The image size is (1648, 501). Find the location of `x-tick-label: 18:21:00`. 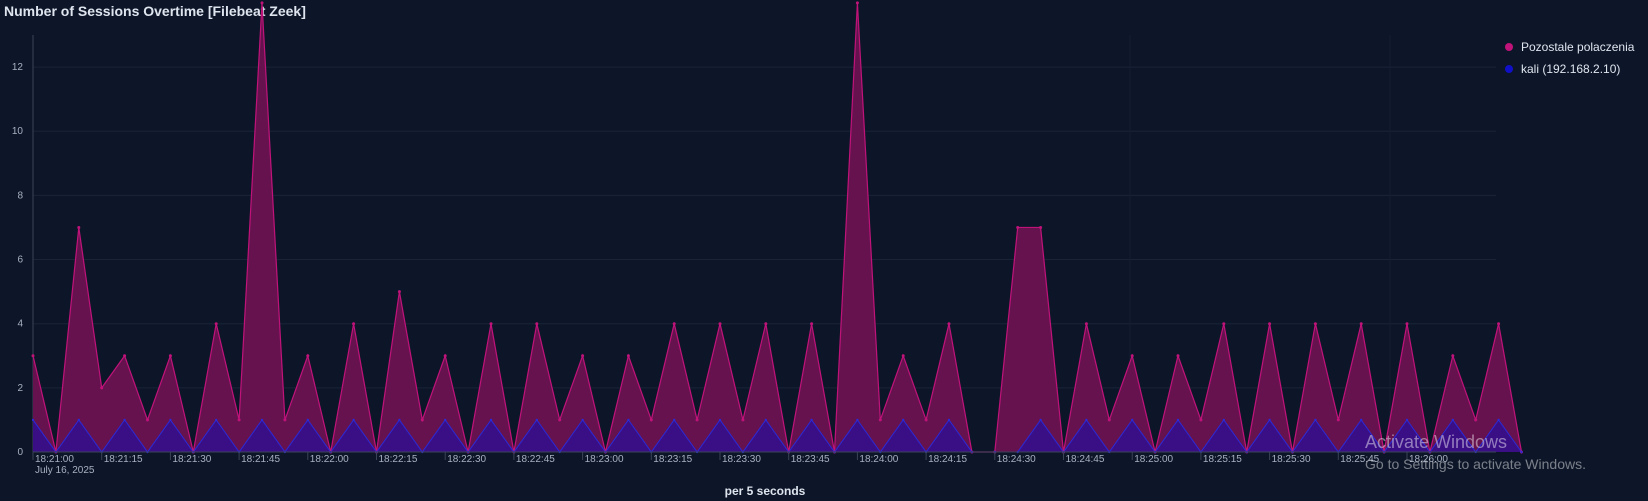

x-tick-label: 18:21:00 is located at coordinates (54, 459).